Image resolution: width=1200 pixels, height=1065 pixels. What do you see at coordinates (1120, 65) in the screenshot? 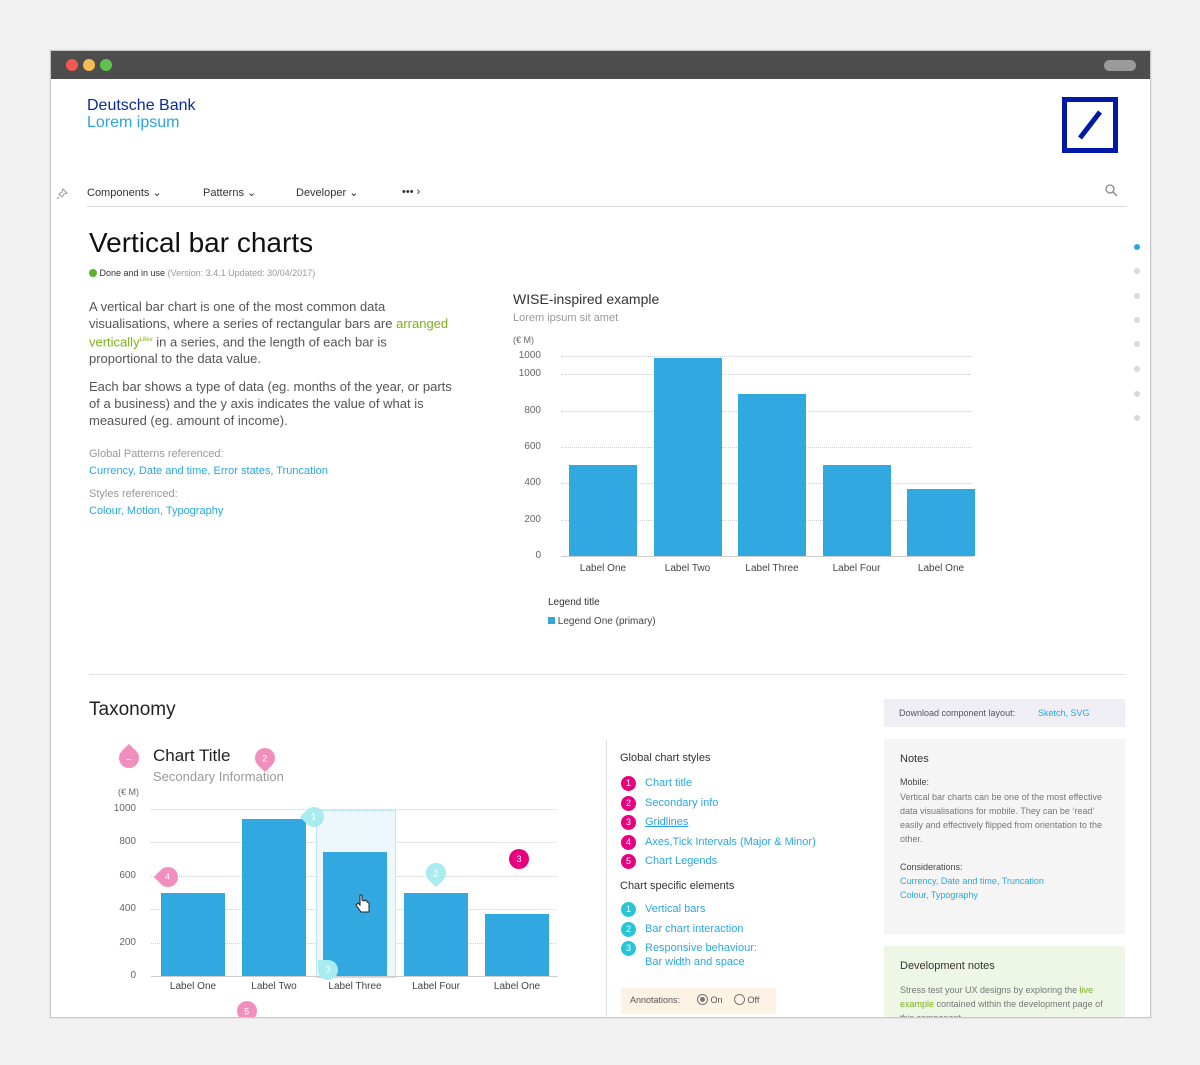
I see `window-pill-control` at bounding box center [1120, 65].